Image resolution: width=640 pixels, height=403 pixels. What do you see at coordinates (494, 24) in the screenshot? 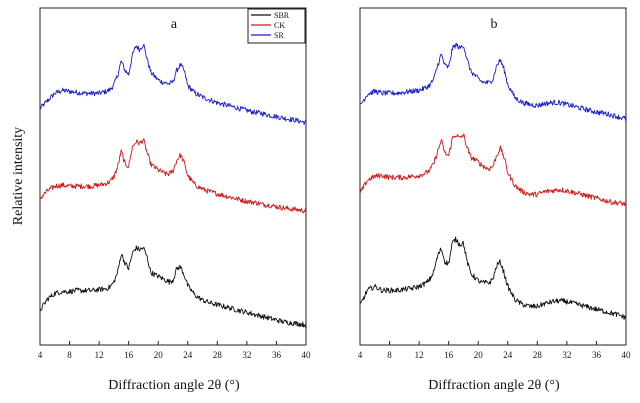
I see `panel-b-label: b` at bounding box center [494, 24].